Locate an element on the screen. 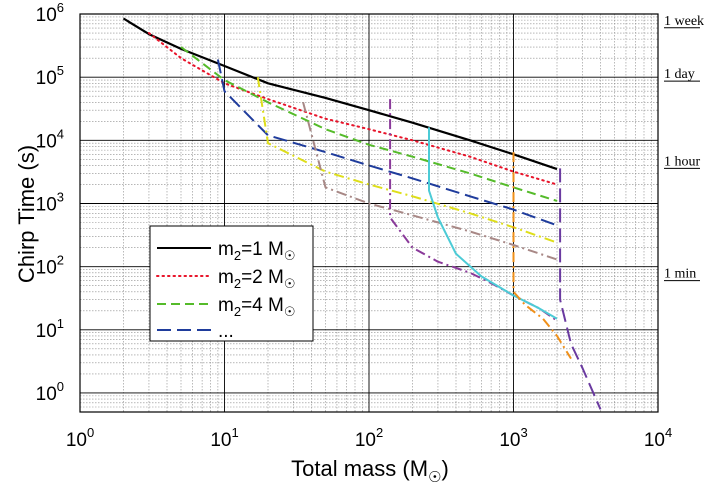 This screenshot has height=491, width=718. time-marker-label: 1 hour is located at coordinates (682, 161).